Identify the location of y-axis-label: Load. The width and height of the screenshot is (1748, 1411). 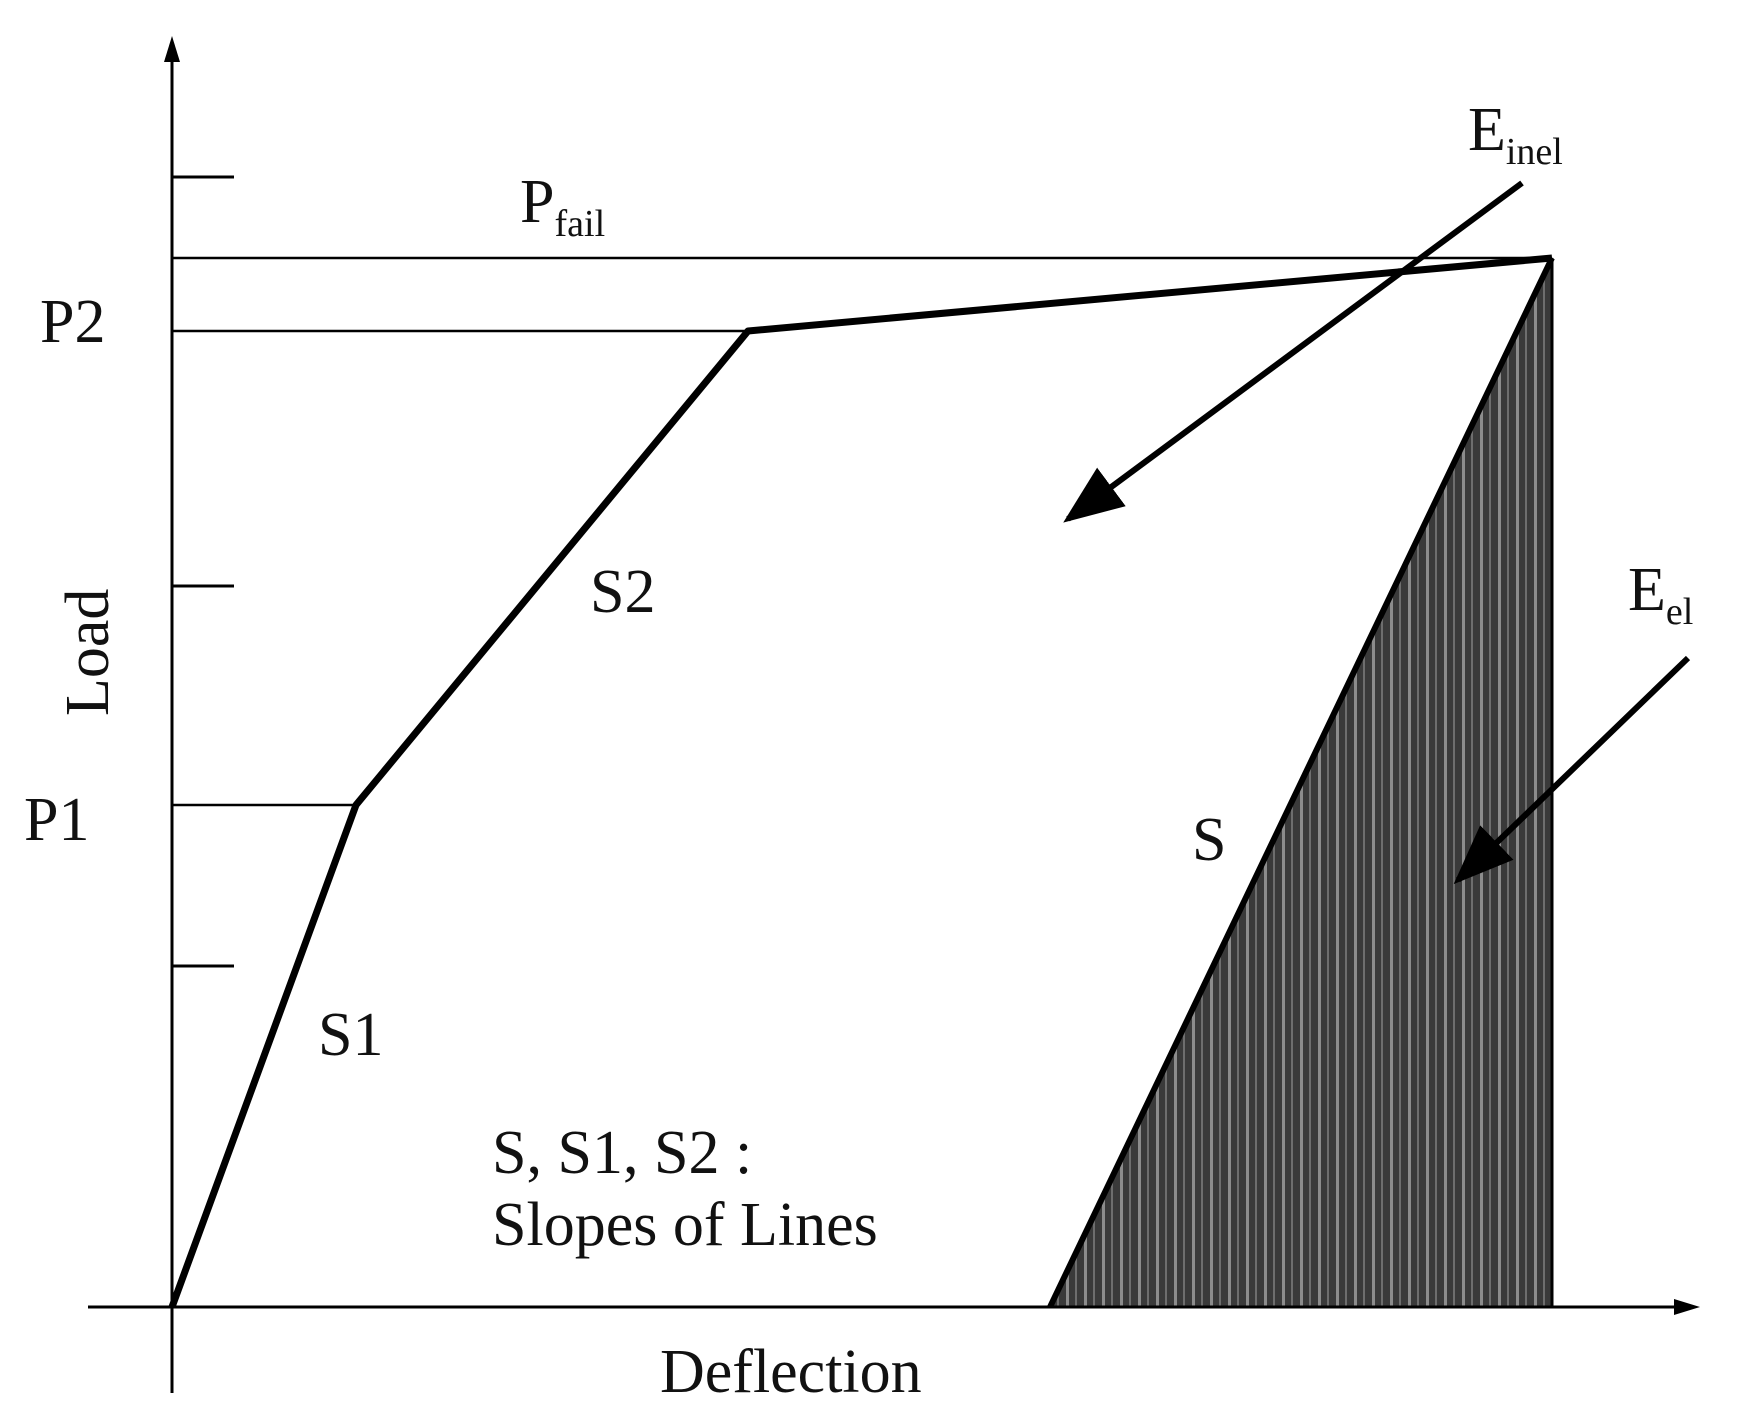
(88, 652).